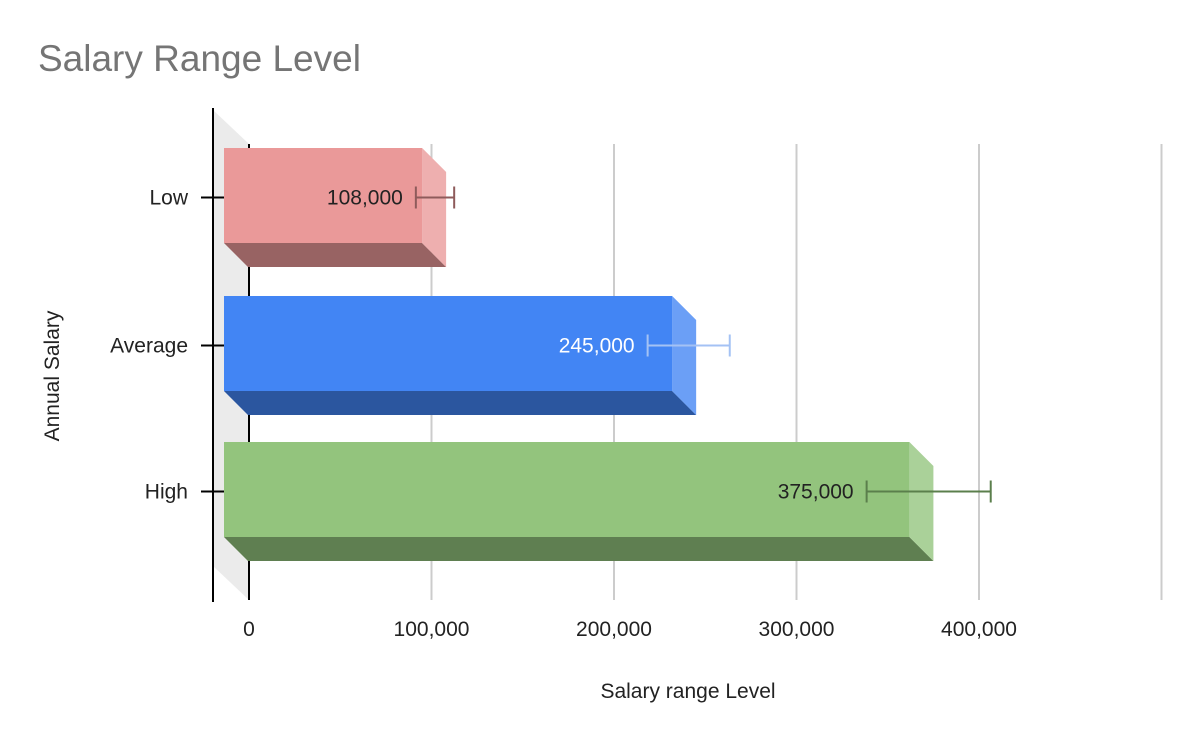 The height and width of the screenshot is (742, 1200). I want to click on x-tick-label: 400,000, so click(979, 629).